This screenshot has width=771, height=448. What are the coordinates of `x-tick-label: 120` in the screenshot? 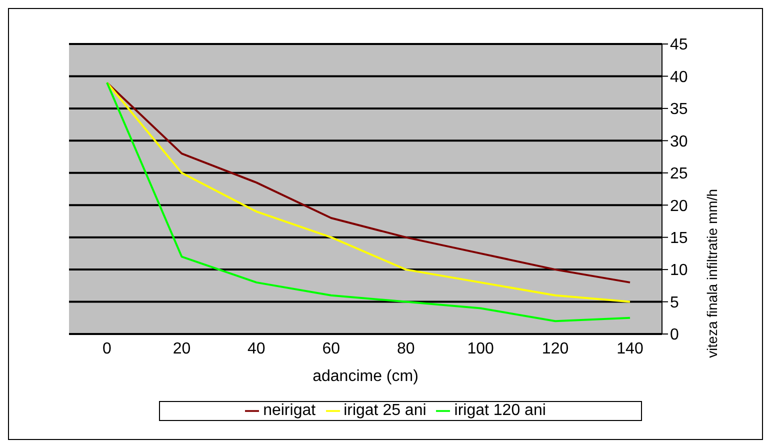 It's located at (555, 349).